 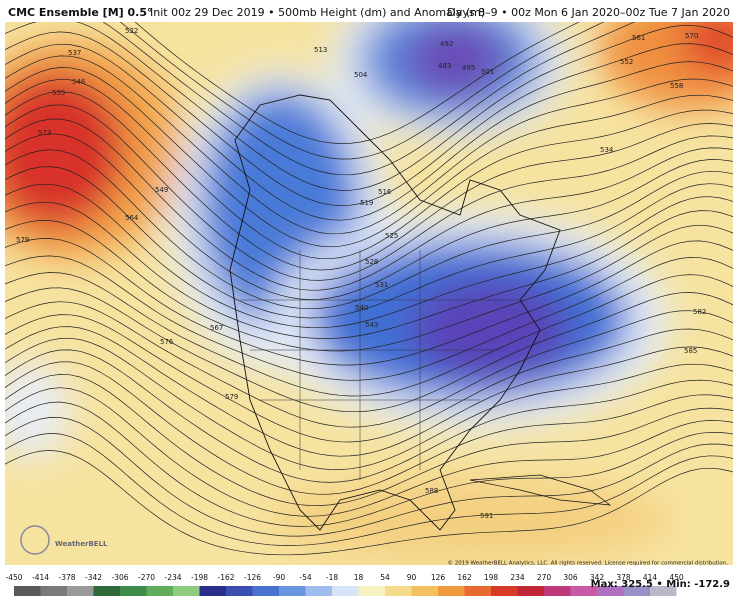 What do you see at coordinates (361, 308) in the screenshot?
I see `contour-label: 540` at bounding box center [361, 308].